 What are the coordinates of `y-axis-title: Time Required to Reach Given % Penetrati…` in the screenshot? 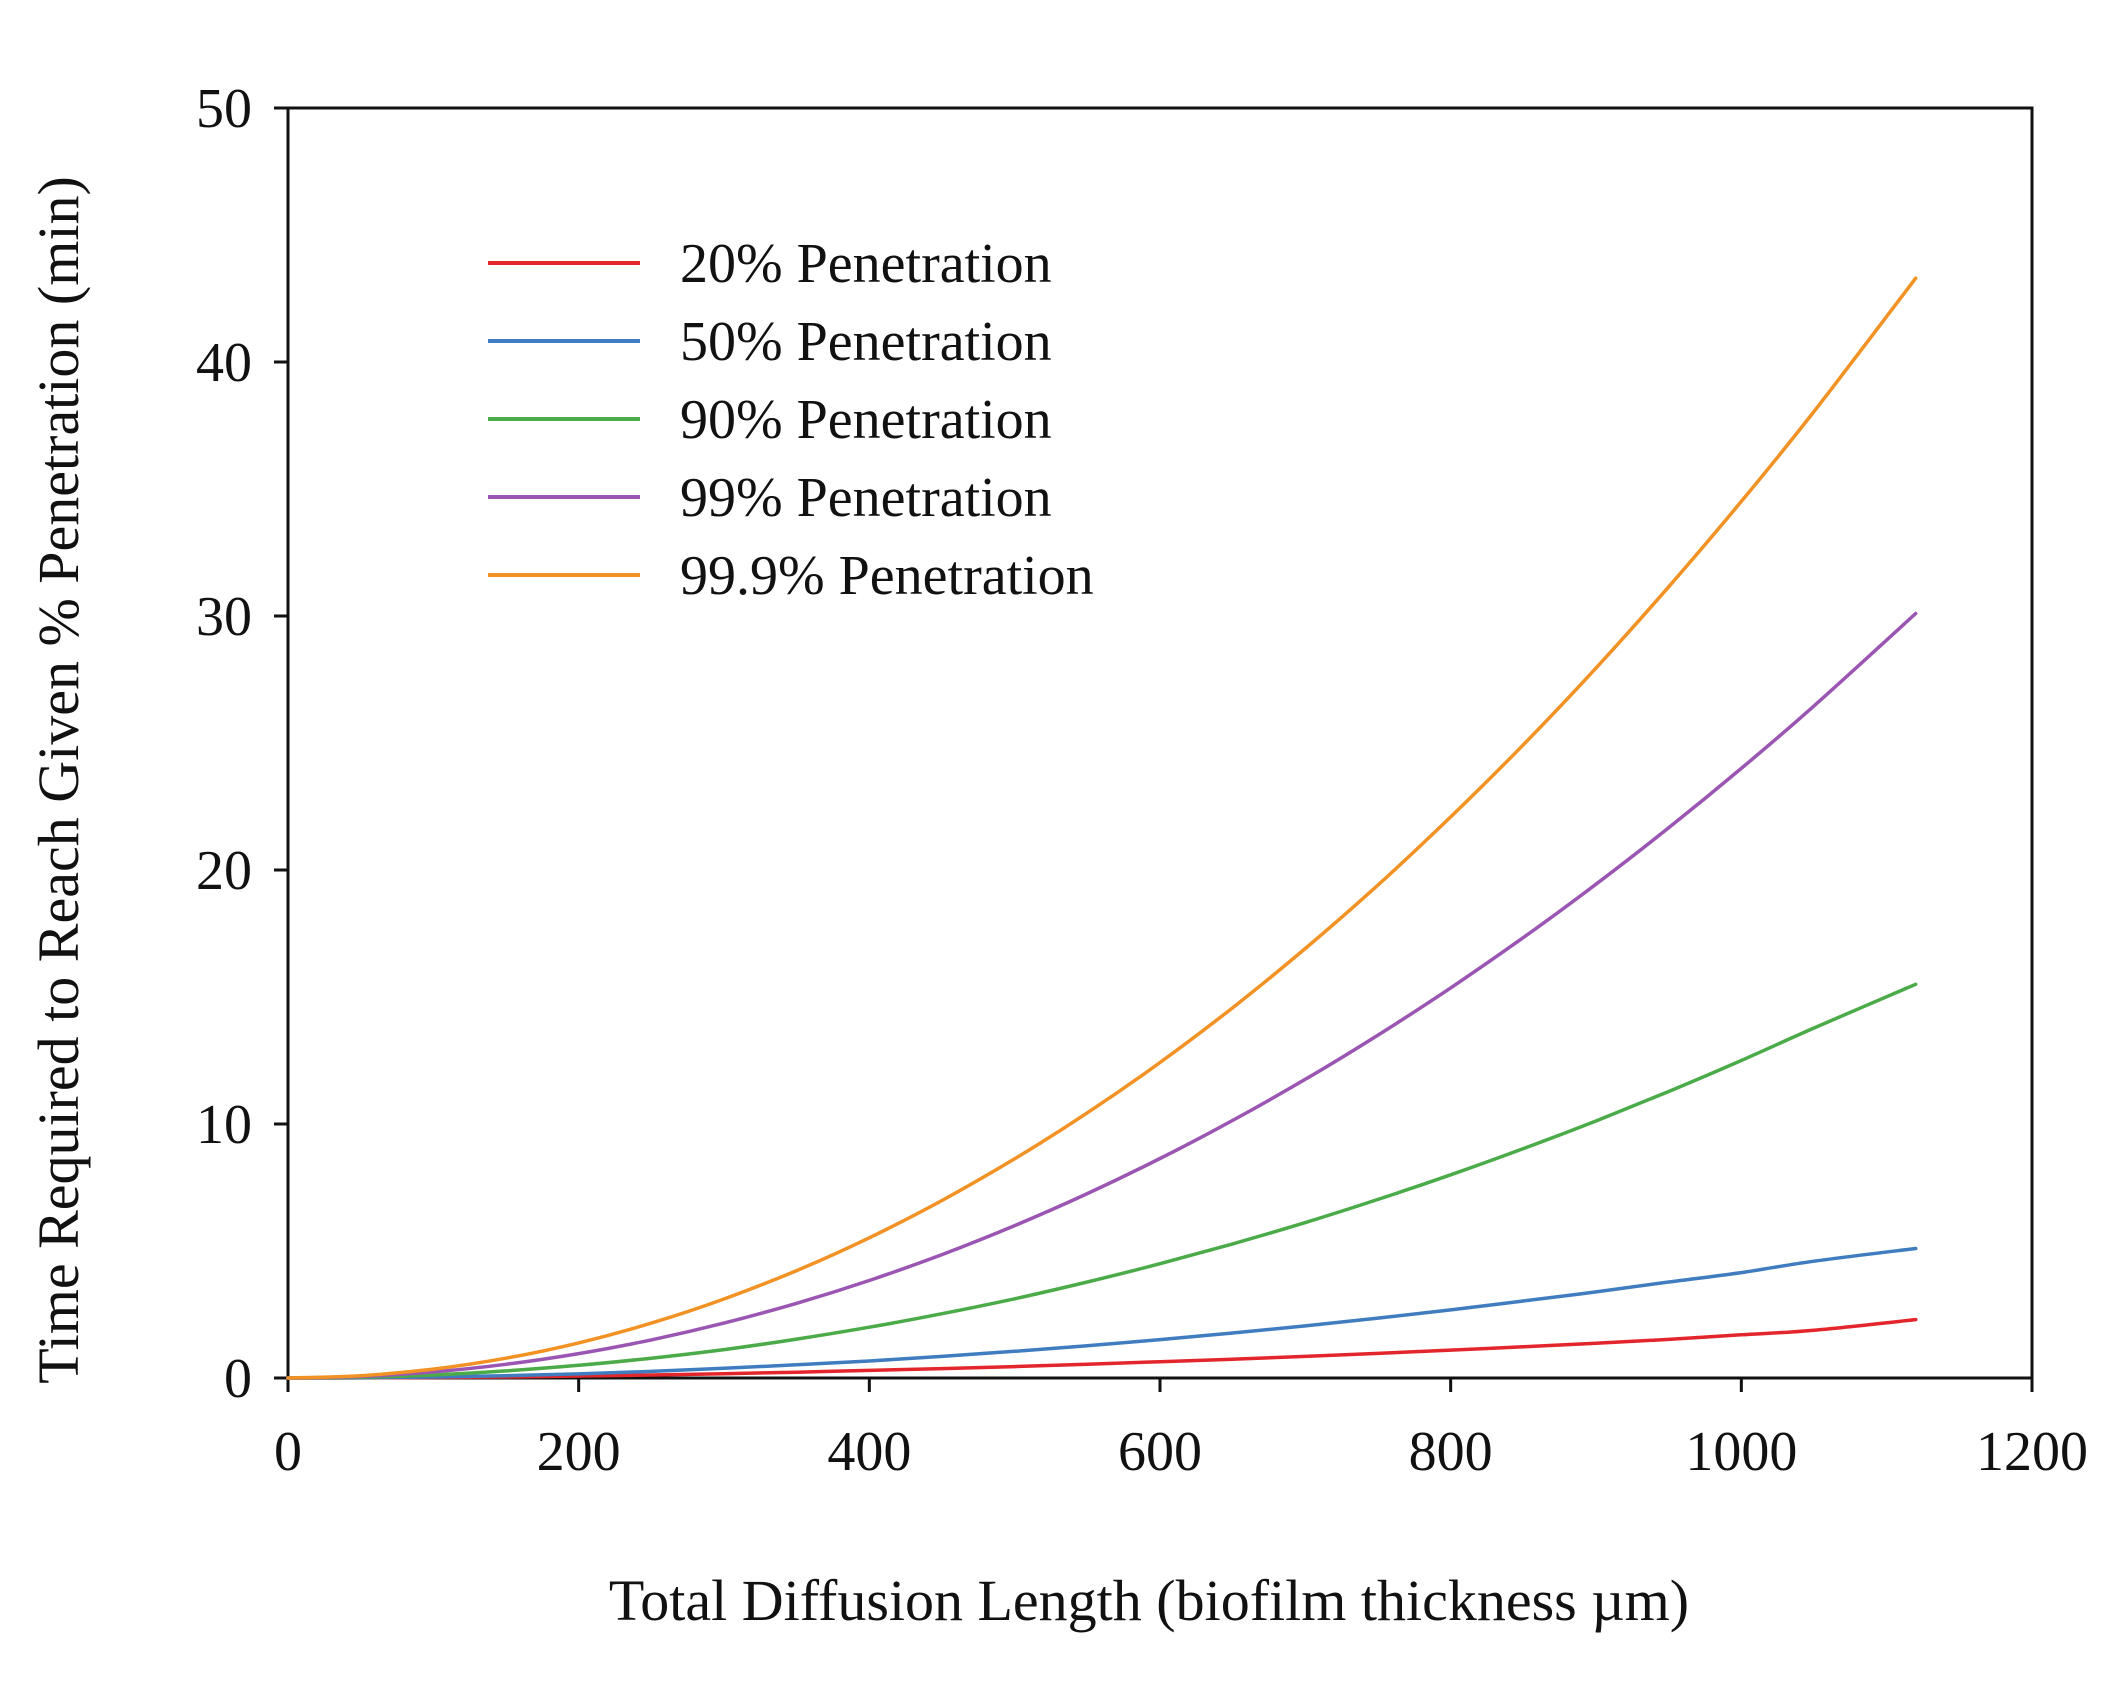 It's located at (58, 780).